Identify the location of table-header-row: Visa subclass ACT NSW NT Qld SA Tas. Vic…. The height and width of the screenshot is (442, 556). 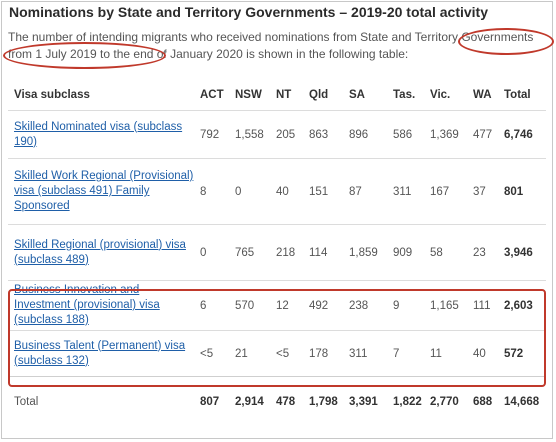
(277, 95).